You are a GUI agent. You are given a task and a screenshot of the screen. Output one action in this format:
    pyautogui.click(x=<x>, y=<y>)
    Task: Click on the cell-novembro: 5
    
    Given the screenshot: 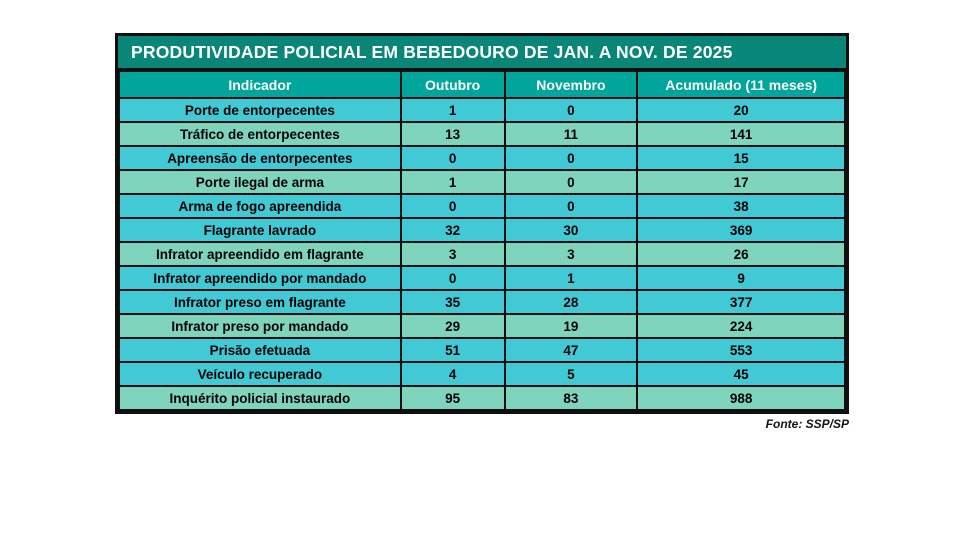 What is the action you would take?
    pyautogui.click(x=571, y=374)
    